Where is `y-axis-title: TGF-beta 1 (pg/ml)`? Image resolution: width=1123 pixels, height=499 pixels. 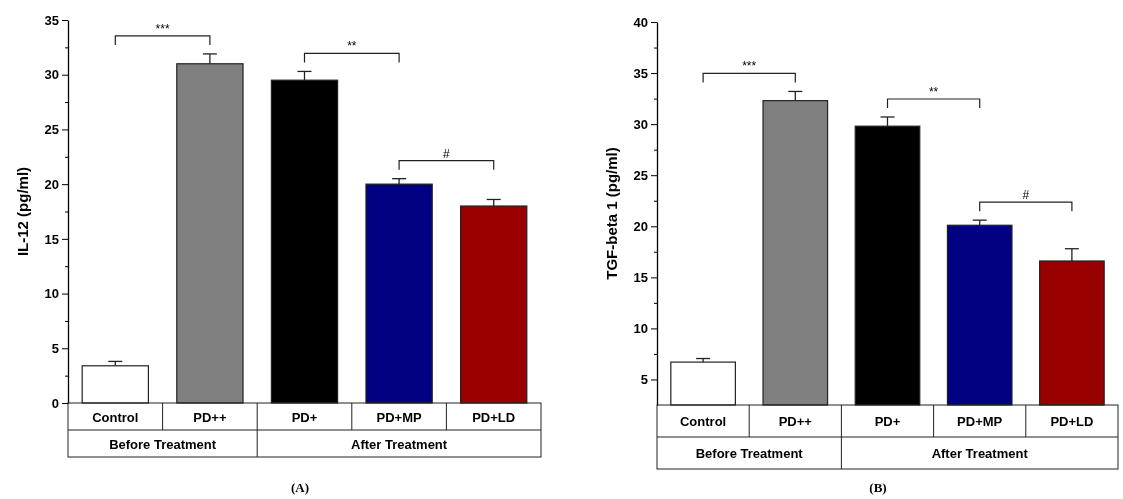 y-axis-title: TGF-beta 1 (pg/ml) is located at coordinates (611, 213).